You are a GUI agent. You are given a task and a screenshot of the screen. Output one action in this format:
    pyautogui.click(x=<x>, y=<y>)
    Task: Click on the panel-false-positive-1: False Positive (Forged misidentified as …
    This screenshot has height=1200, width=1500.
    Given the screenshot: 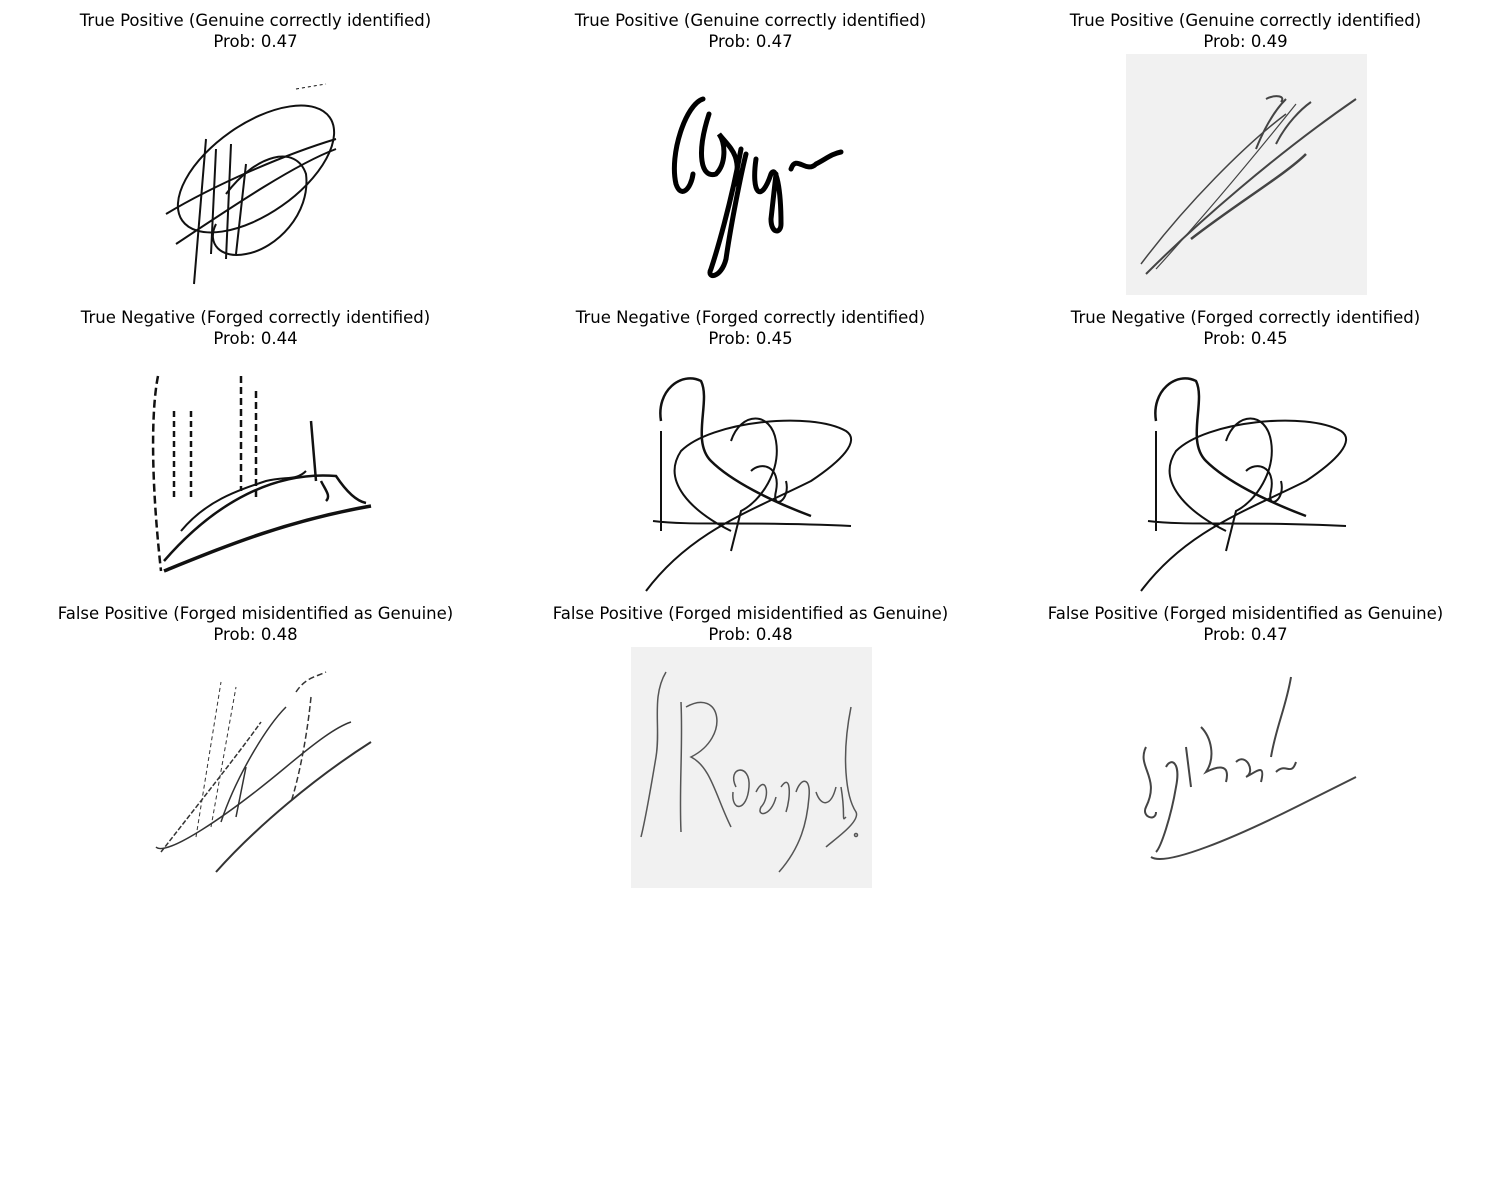 What is the action you would take?
    pyautogui.click(x=255, y=738)
    